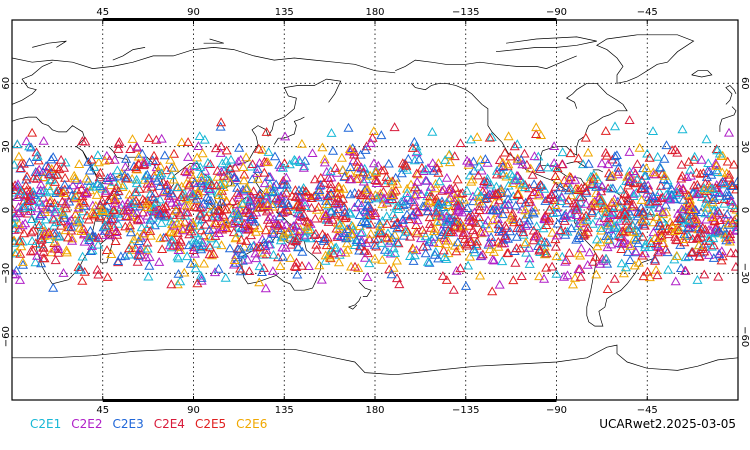  What do you see at coordinates (6, 336) in the screenshot?
I see `left-lat-label: −60` at bounding box center [6, 336].